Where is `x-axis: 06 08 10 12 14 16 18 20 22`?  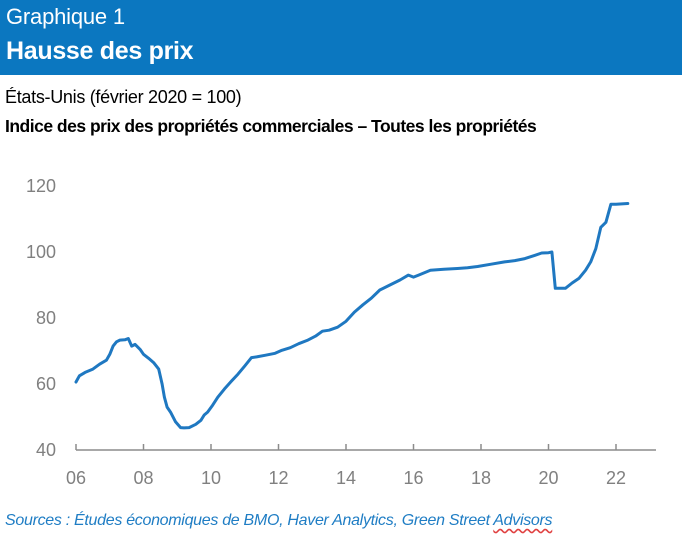
x-axis: 06 08 10 12 14 16 18 20 22 is located at coordinates (361, 466).